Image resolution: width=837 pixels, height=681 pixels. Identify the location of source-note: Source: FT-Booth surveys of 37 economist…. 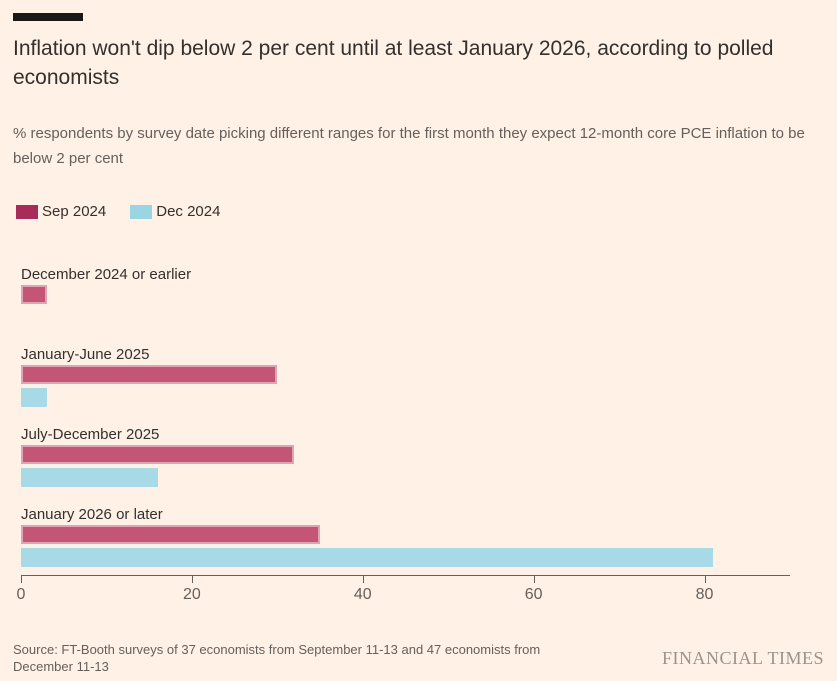
(277, 658).